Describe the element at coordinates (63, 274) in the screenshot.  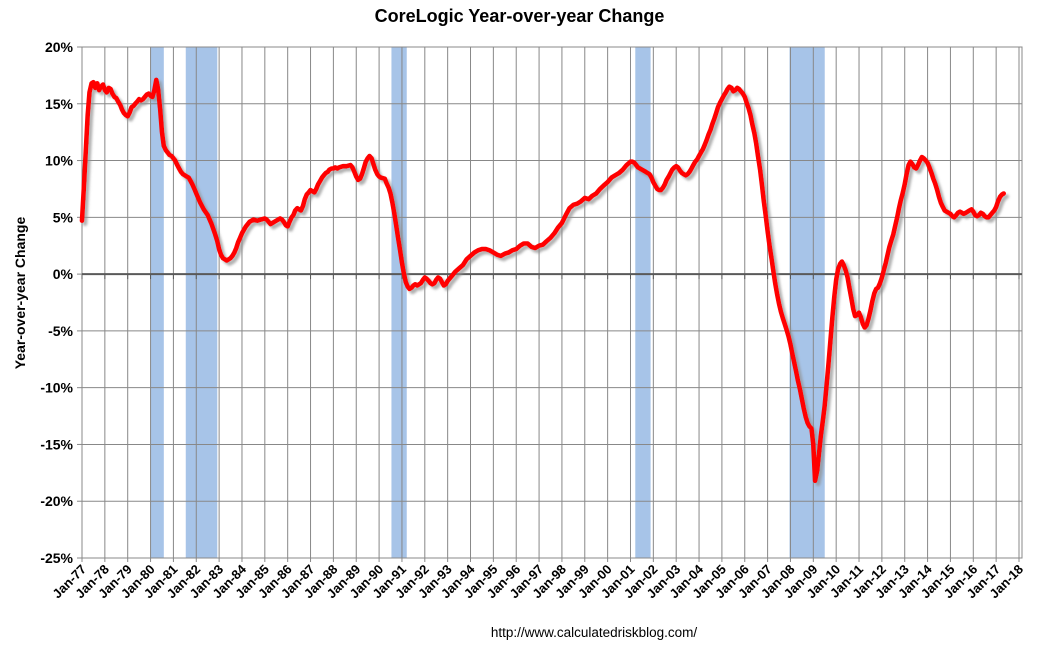
I see `y-tick-label: 0%` at that location.